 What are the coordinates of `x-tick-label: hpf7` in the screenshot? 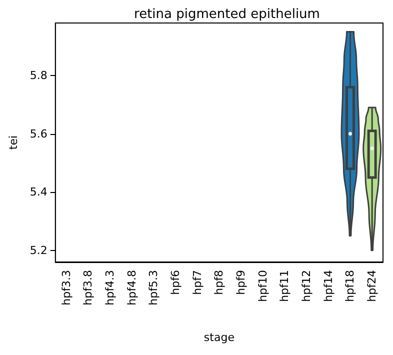 It's located at (197, 282).